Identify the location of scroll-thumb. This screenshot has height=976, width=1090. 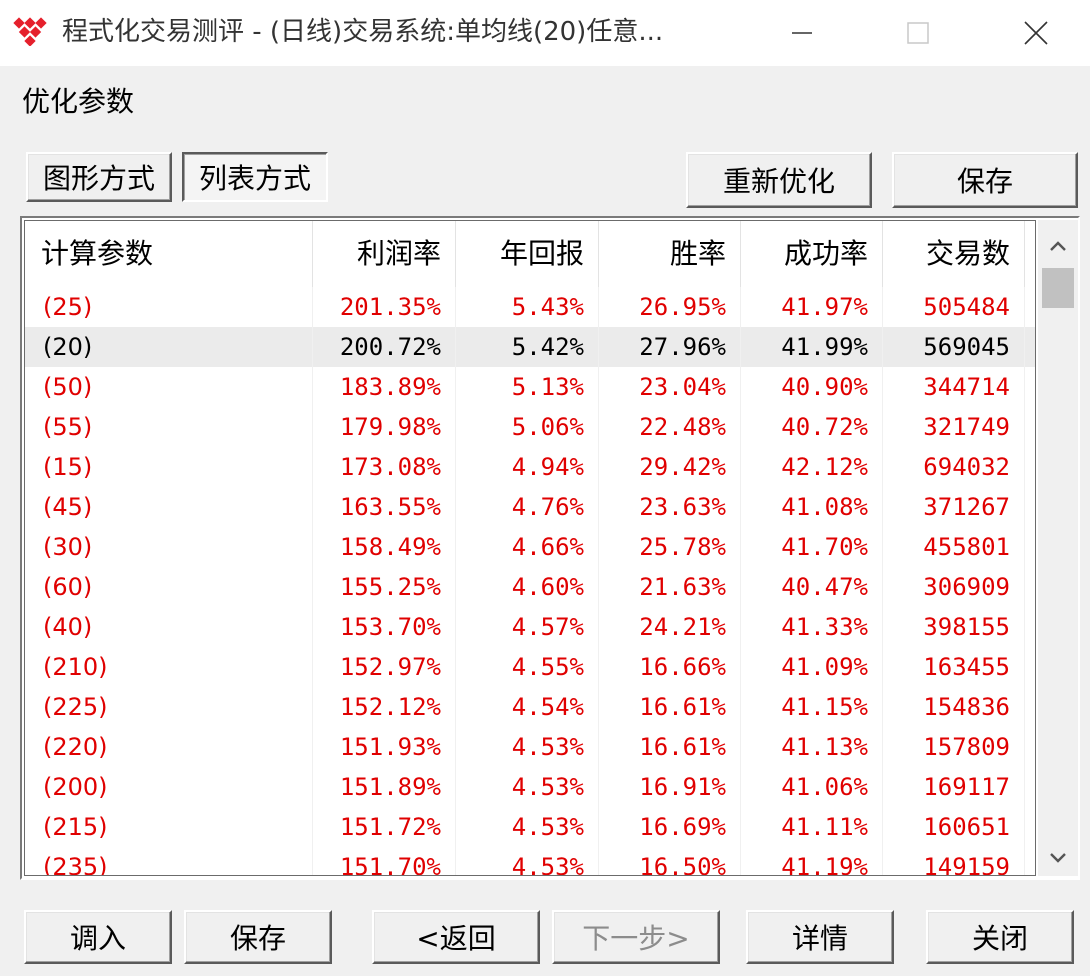
(1058, 288).